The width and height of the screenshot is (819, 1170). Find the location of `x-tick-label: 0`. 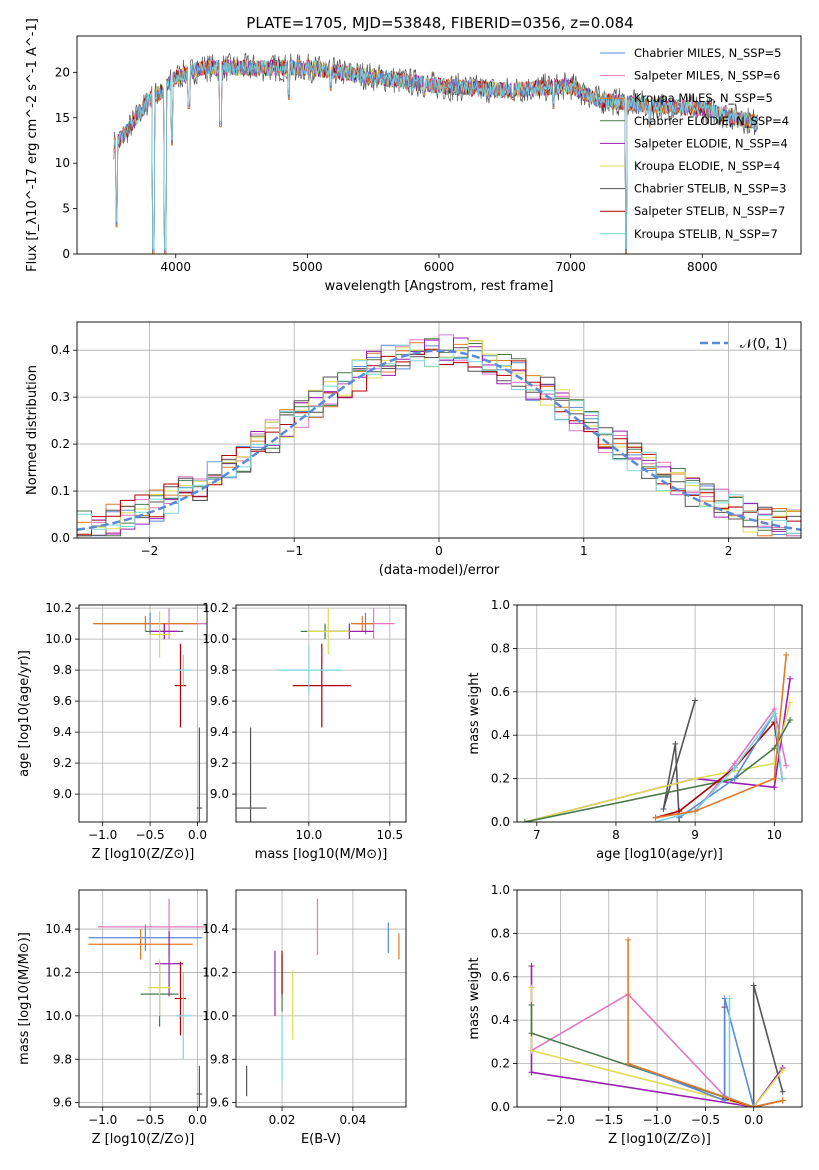

x-tick-label: 0 is located at coordinates (439, 551).